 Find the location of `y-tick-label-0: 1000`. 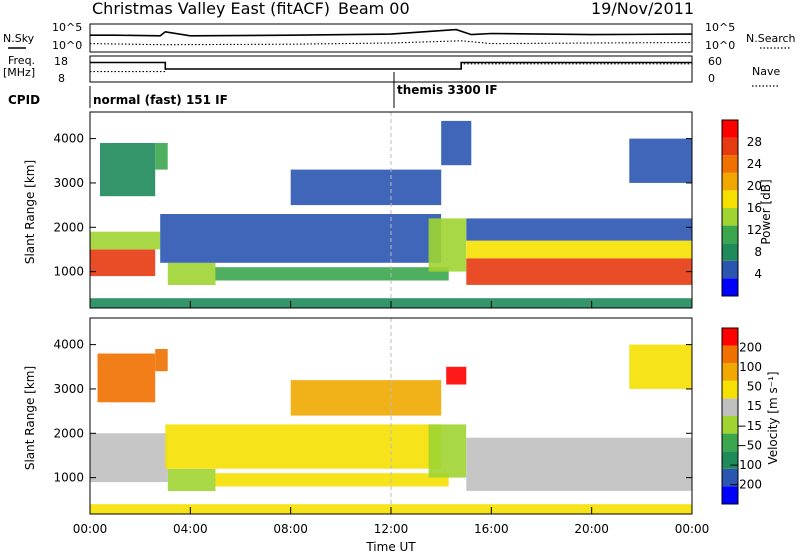

y-tick-label-0: 1000 is located at coordinates (68, 272).